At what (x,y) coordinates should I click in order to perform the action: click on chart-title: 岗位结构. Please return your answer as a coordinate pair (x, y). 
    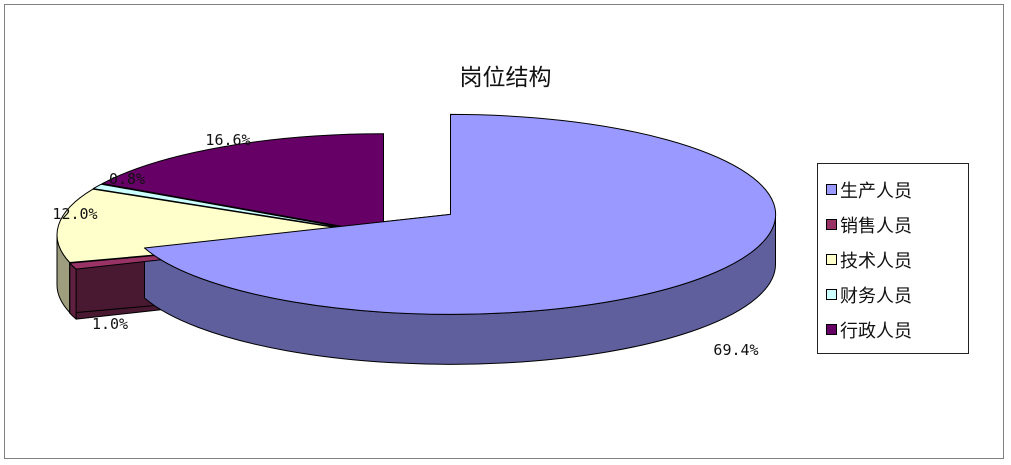
    Looking at the image, I should click on (505, 78).